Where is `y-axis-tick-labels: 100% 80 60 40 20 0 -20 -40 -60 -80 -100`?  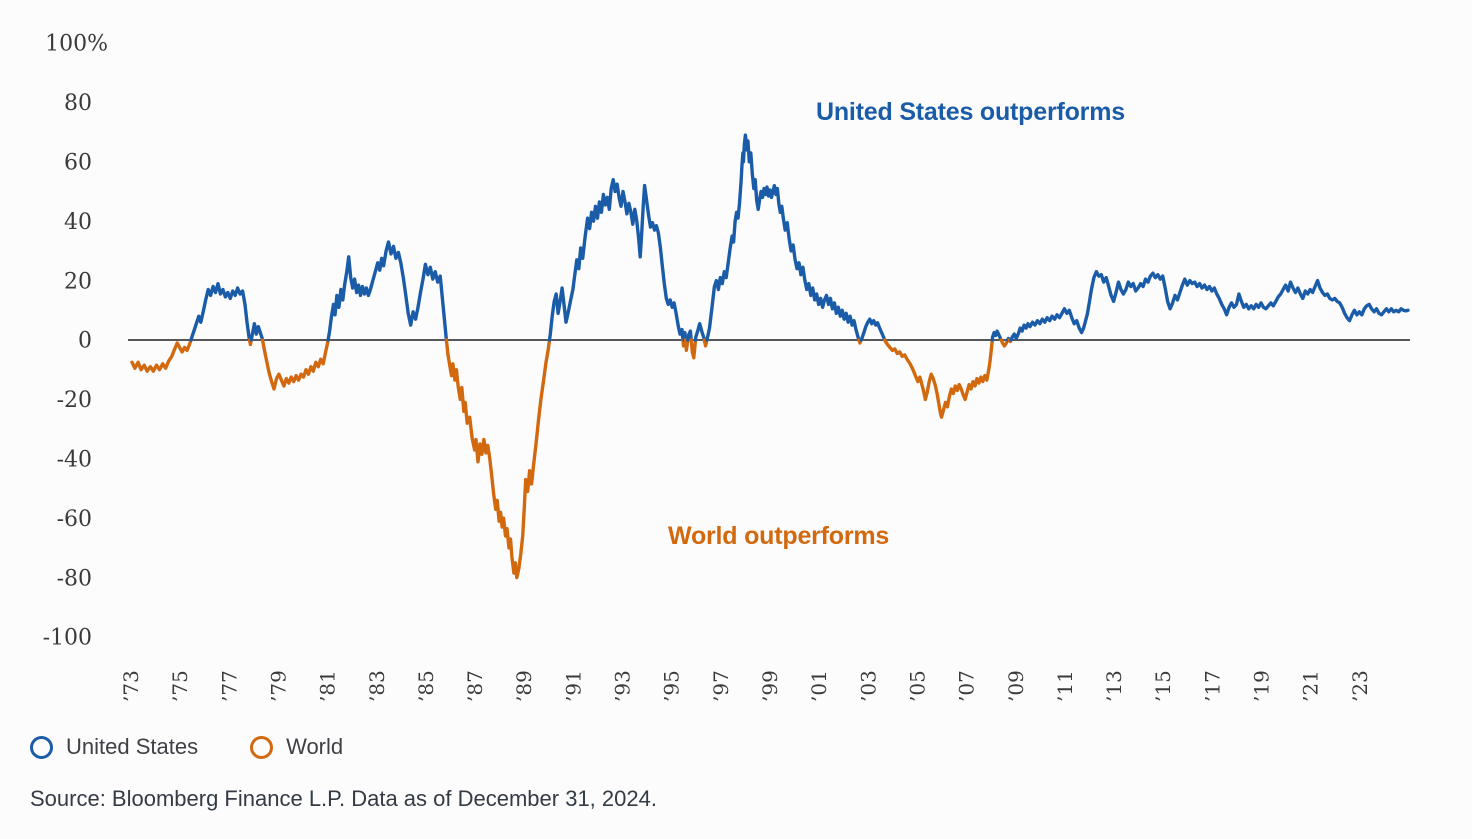 y-axis-tick-labels: 100% 80 60 40 20 0 -20 -40 -60 -80 -100 is located at coordinates (75, 341).